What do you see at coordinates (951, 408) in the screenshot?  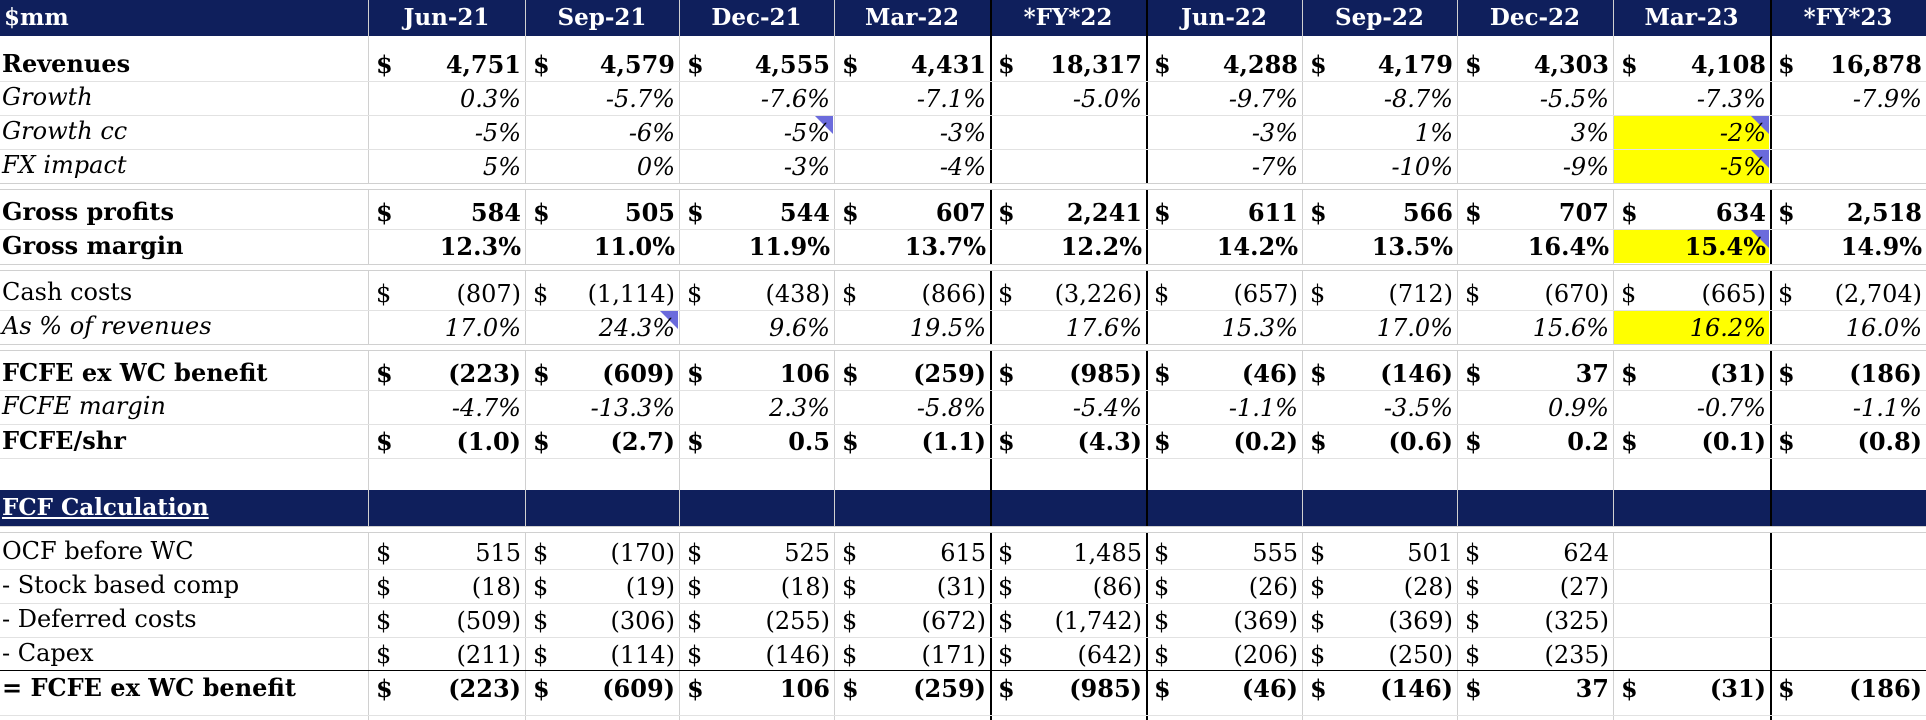 I see `cell-value: -5.8%` at bounding box center [951, 408].